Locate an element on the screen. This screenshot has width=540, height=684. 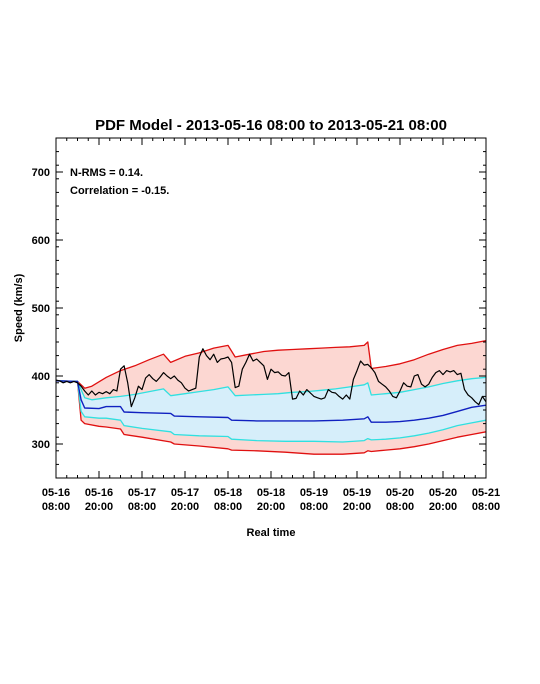
y-tick-label: 600 is located at coordinates (41, 241).